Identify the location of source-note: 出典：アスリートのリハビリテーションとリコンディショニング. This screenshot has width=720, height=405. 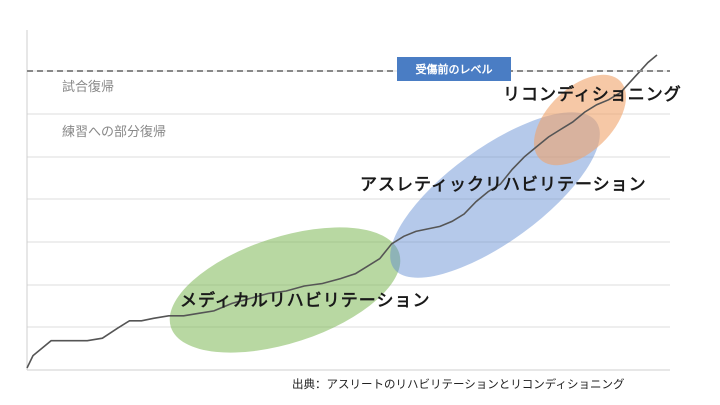
(458, 384).